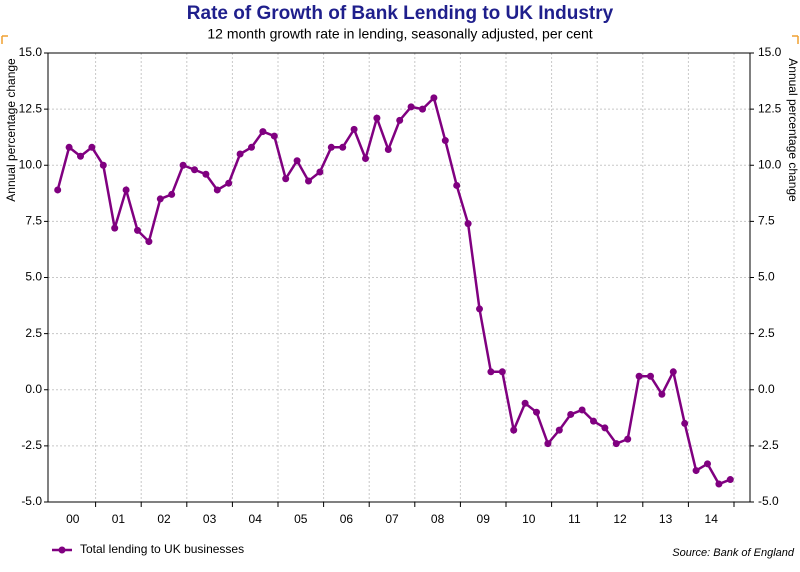 The width and height of the screenshot is (800, 572). Describe the element at coordinates (301, 519) in the screenshot. I see `x-tick-label: 05` at that location.